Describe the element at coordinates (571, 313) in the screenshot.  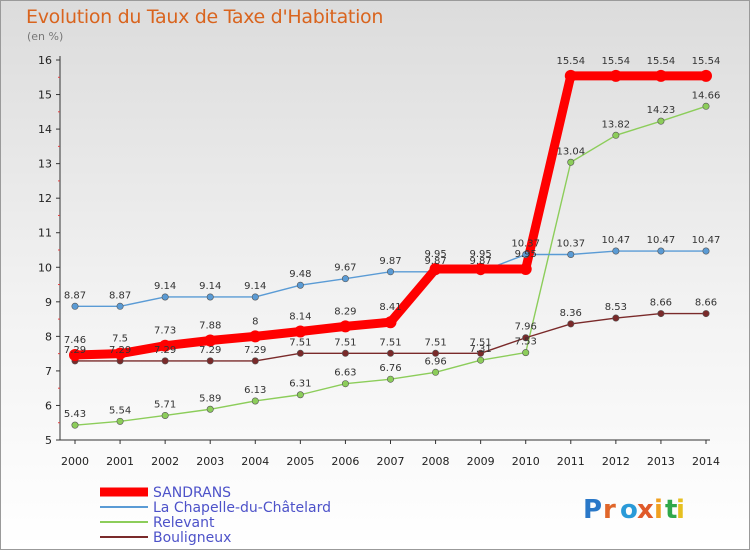
I see `data-label: 8.36` at that location.